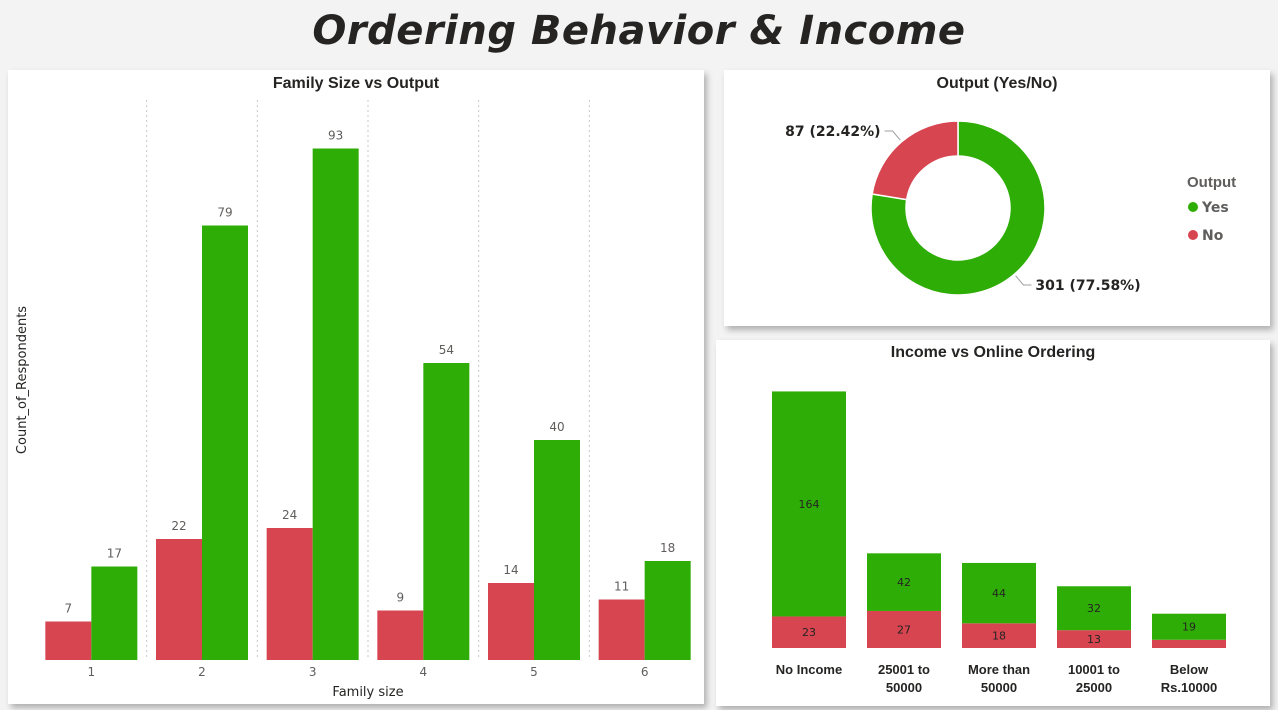  I want to click on income-chart-title: Income vs Online Ordering, so click(993, 352).